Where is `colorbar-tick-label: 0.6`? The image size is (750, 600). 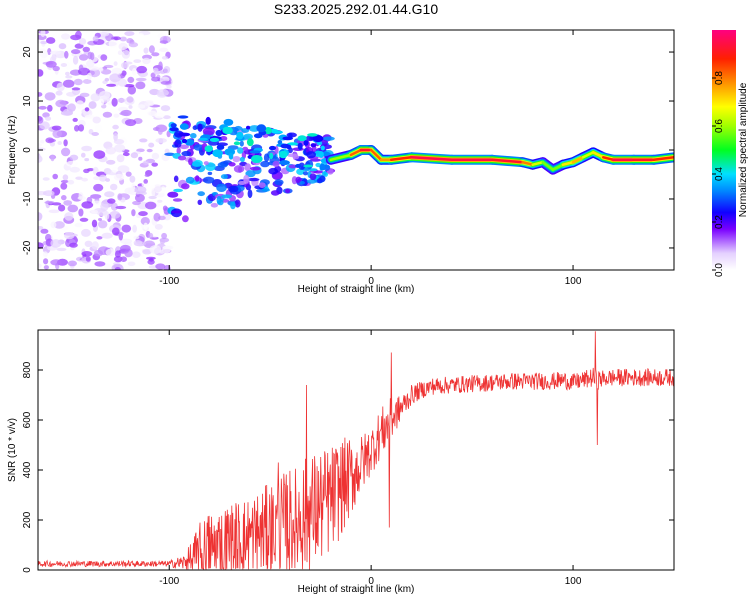 colorbar-tick-label: 0.6 is located at coordinates (719, 126).